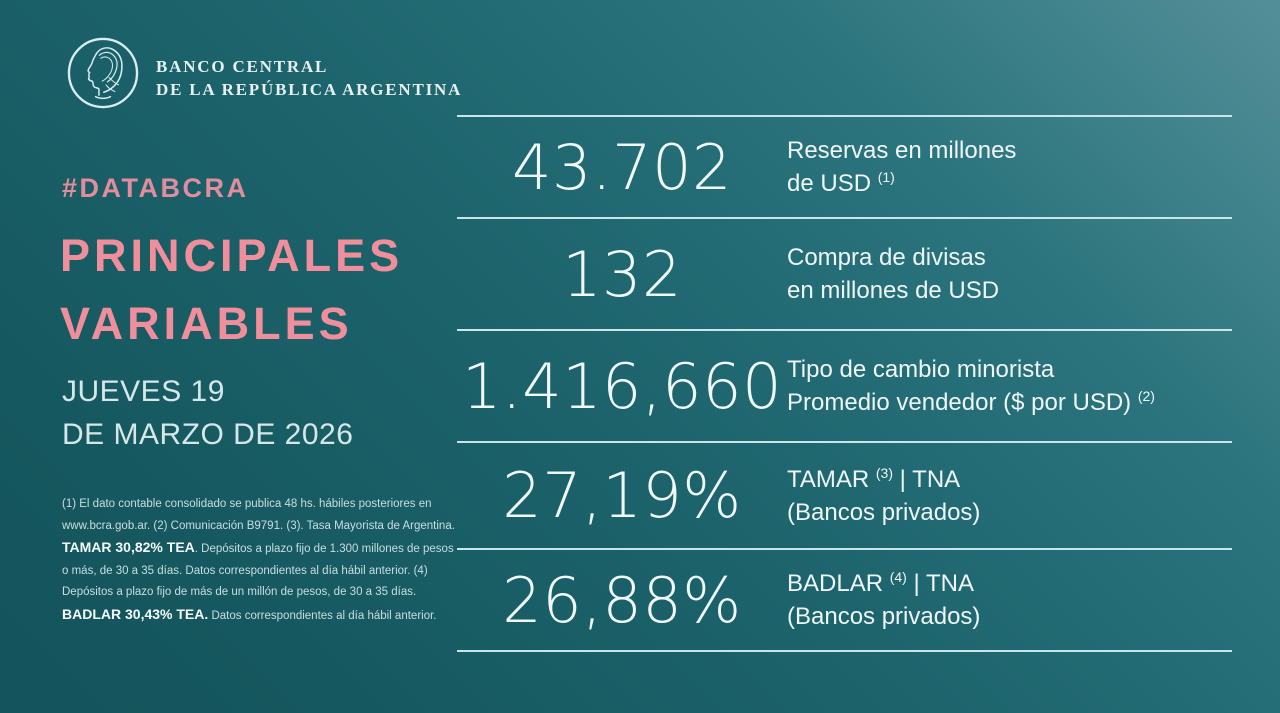 The height and width of the screenshot is (713, 1280). I want to click on brand-name-line1: BANCO CENTRAL, so click(242, 66).